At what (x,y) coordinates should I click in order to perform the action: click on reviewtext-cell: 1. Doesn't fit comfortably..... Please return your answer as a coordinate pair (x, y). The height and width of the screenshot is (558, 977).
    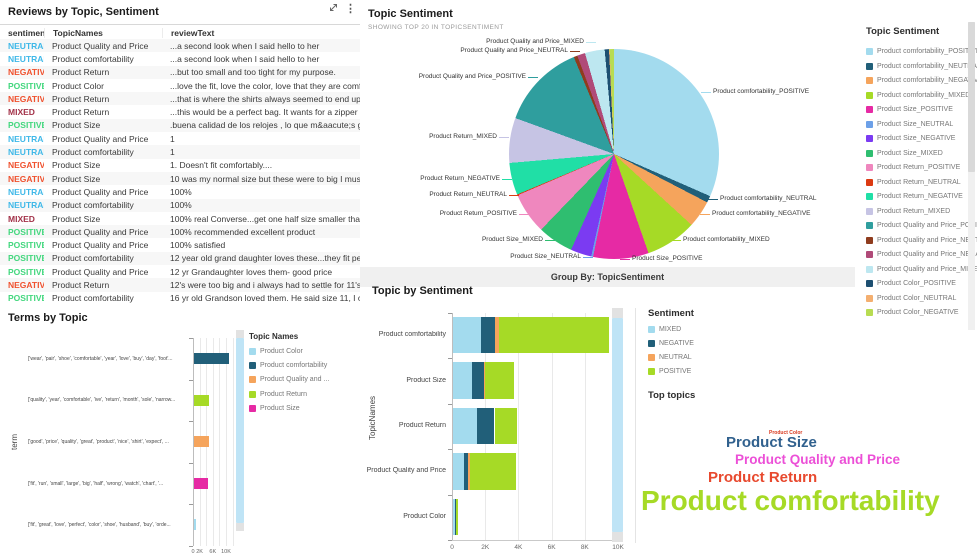
    Looking at the image, I should click on (221, 165).